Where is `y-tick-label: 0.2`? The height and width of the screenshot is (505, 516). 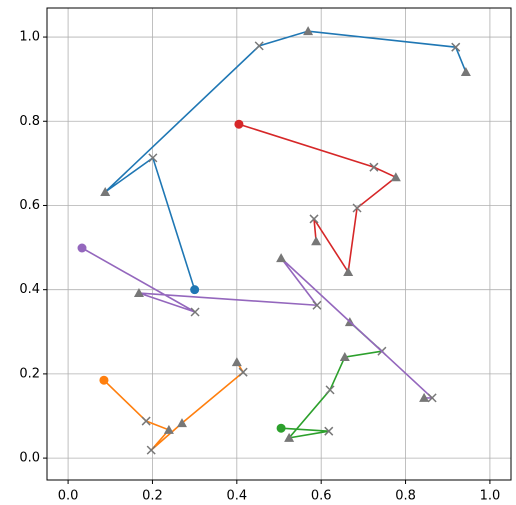
y-tick-label: 0.2 is located at coordinates (29, 373).